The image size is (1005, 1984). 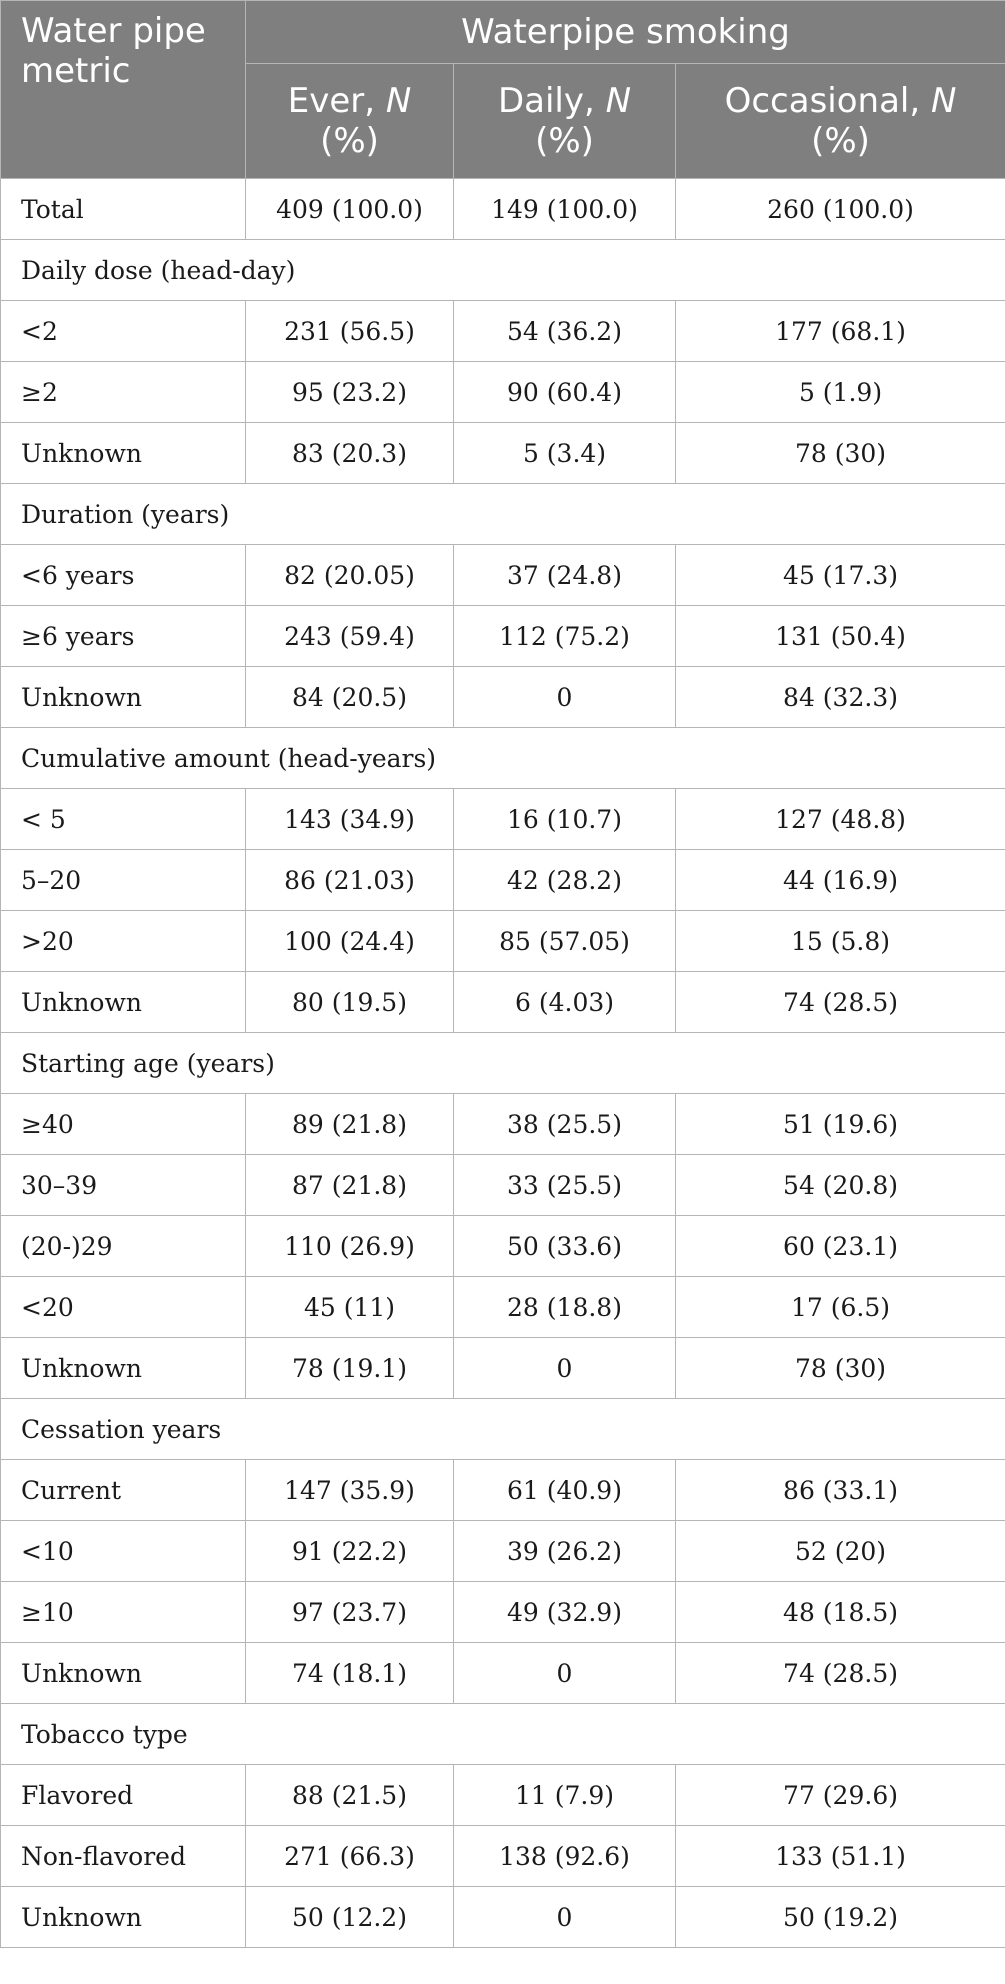 I want to click on daily-value-cell: 42 (28.2), so click(x=564, y=880).